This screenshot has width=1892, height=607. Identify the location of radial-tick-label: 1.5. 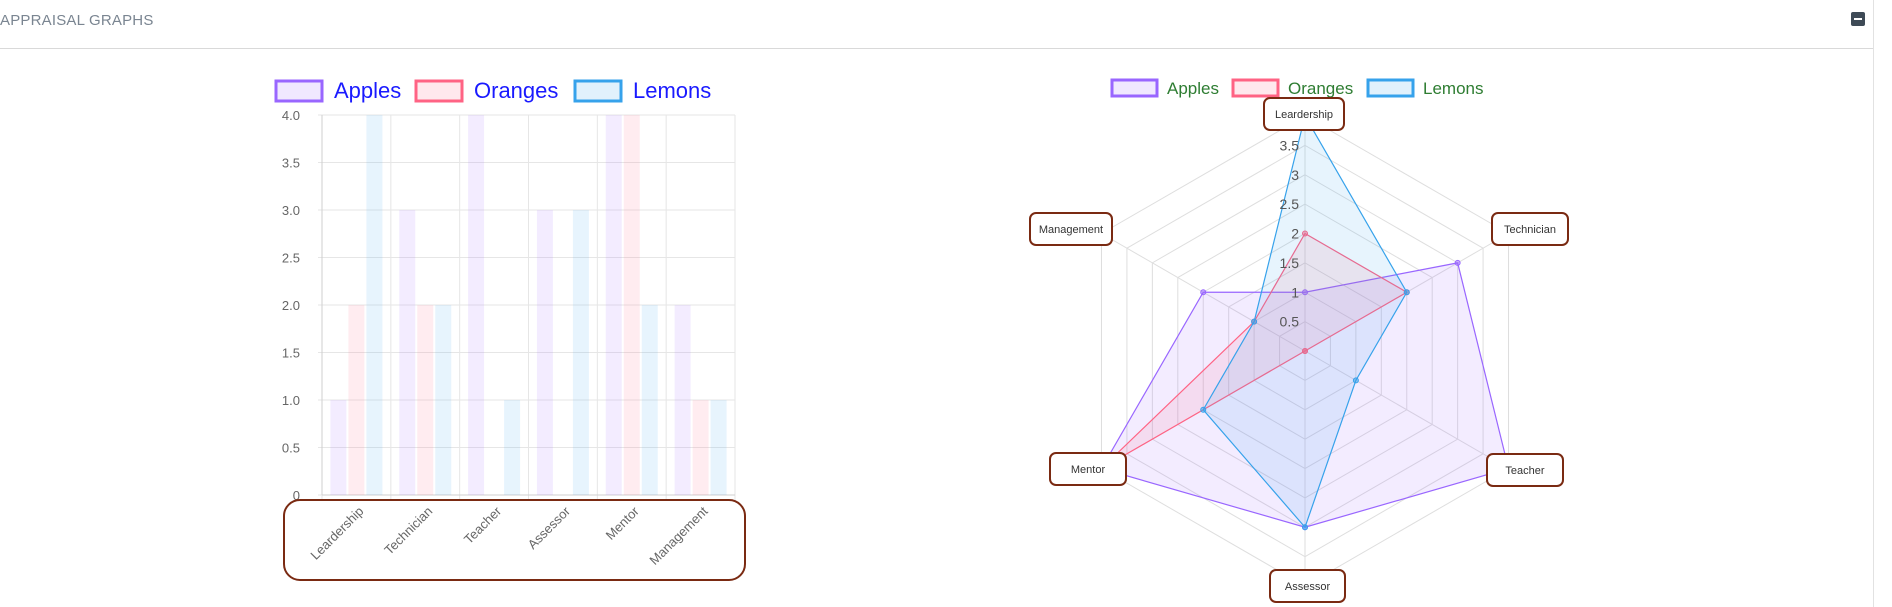
(1290, 263).